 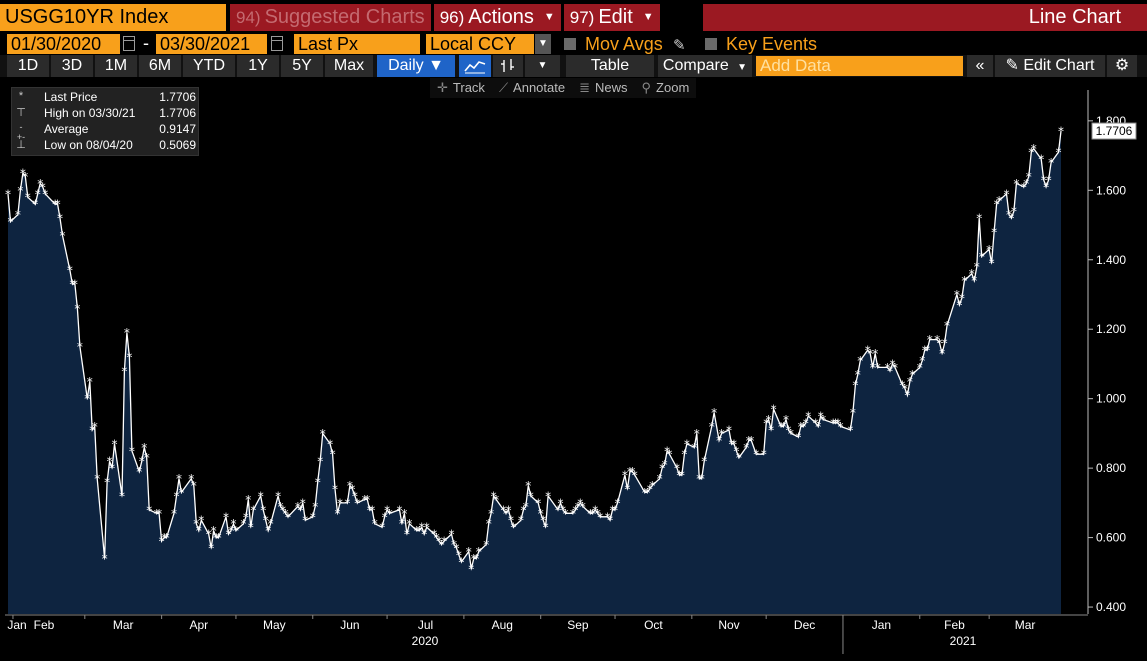 What do you see at coordinates (63, 44) in the screenshot?
I see `start-date-field: 01/30/2020` at bounding box center [63, 44].